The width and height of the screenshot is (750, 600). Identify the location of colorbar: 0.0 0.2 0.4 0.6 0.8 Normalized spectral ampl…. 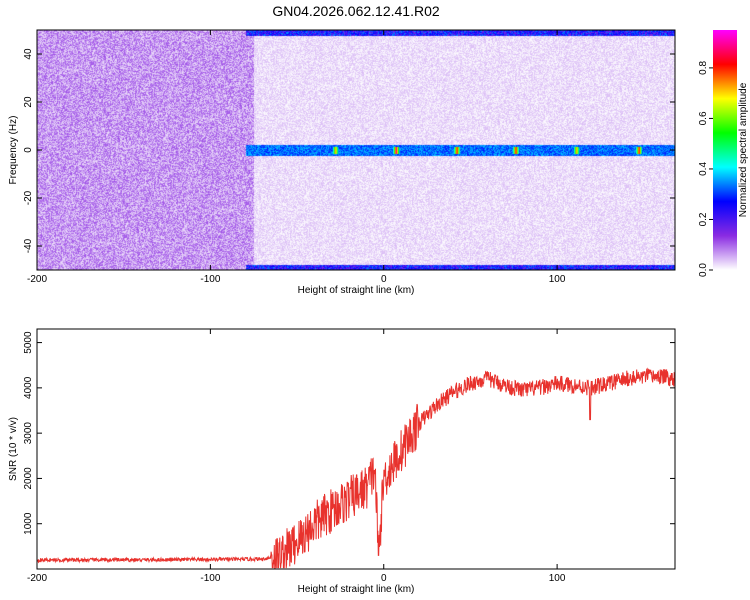
(723, 153).